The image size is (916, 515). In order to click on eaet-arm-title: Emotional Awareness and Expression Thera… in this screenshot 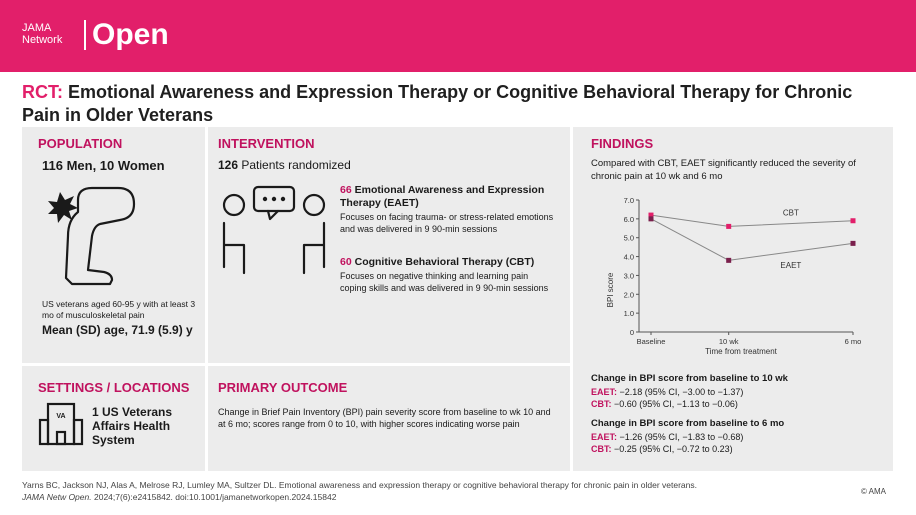, I will do `click(442, 196)`.